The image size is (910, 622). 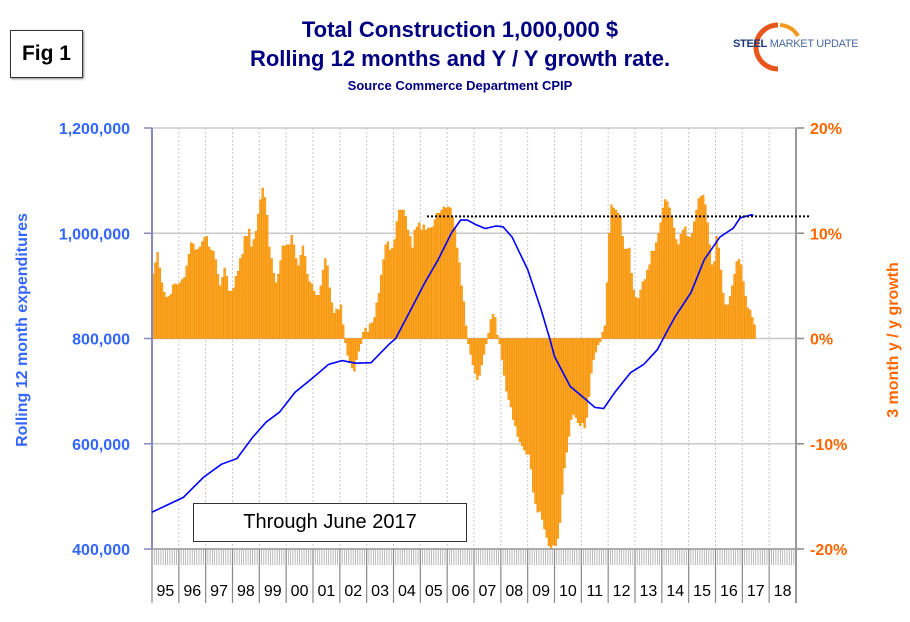 What do you see at coordinates (826, 234) in the screenshot?
I see `right-tick-label: 10%` at bounding box center [826, 234].